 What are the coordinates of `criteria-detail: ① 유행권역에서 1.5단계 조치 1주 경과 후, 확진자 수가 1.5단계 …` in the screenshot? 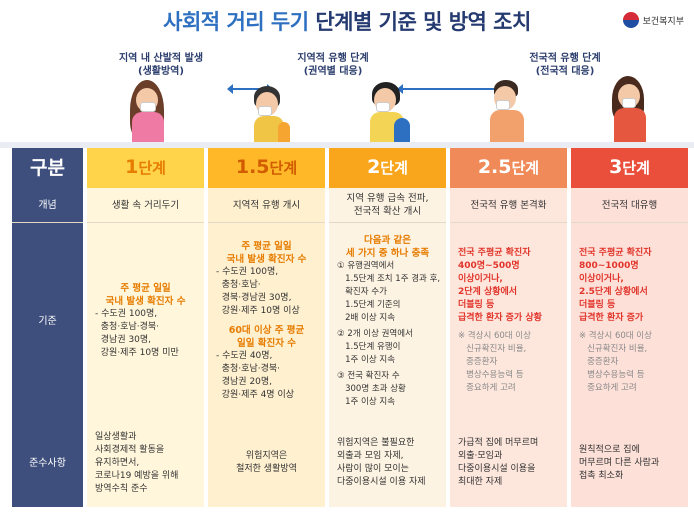 It's located at (389, 291).